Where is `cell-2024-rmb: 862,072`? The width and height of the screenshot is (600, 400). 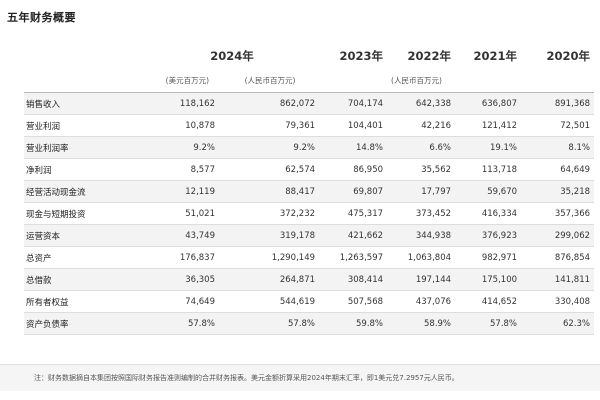 cell-2024-rmb: 862,072 is located at coordinates (269, 103).